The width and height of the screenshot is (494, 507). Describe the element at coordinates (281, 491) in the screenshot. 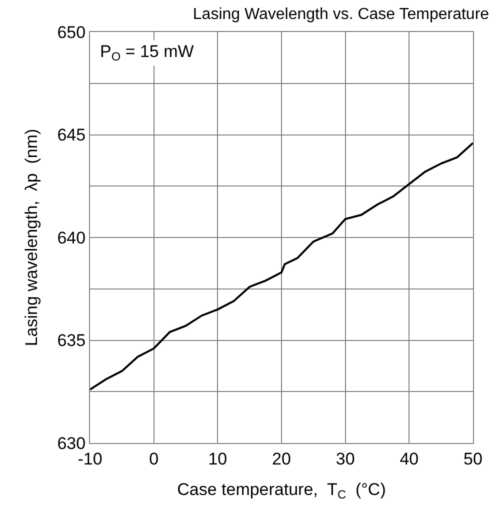

I see `x-axis-title: Case temperature, T$_{C}$ (°C)` at that location.